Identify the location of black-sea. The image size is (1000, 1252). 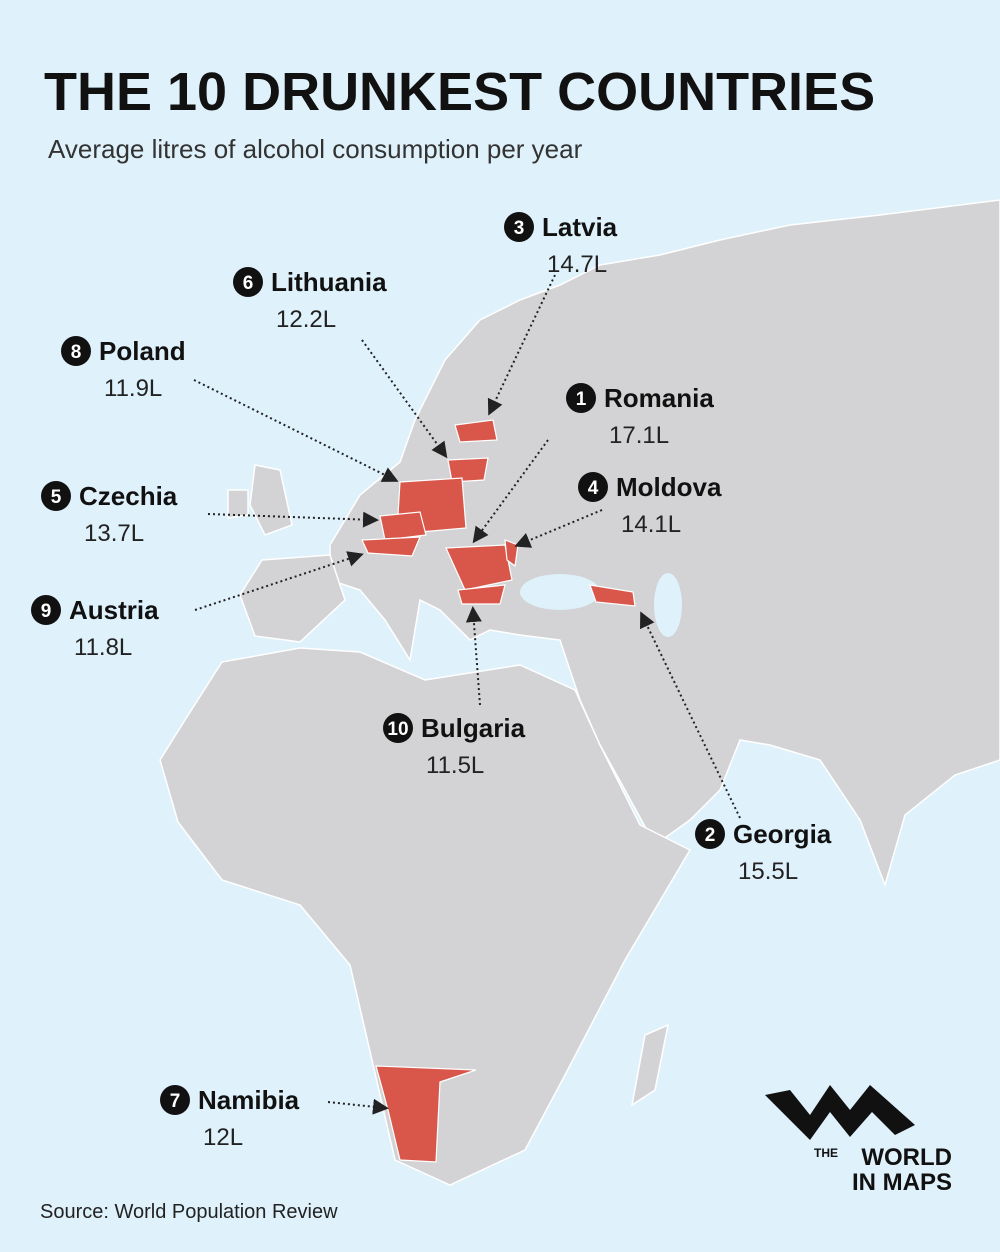
(560, 592).